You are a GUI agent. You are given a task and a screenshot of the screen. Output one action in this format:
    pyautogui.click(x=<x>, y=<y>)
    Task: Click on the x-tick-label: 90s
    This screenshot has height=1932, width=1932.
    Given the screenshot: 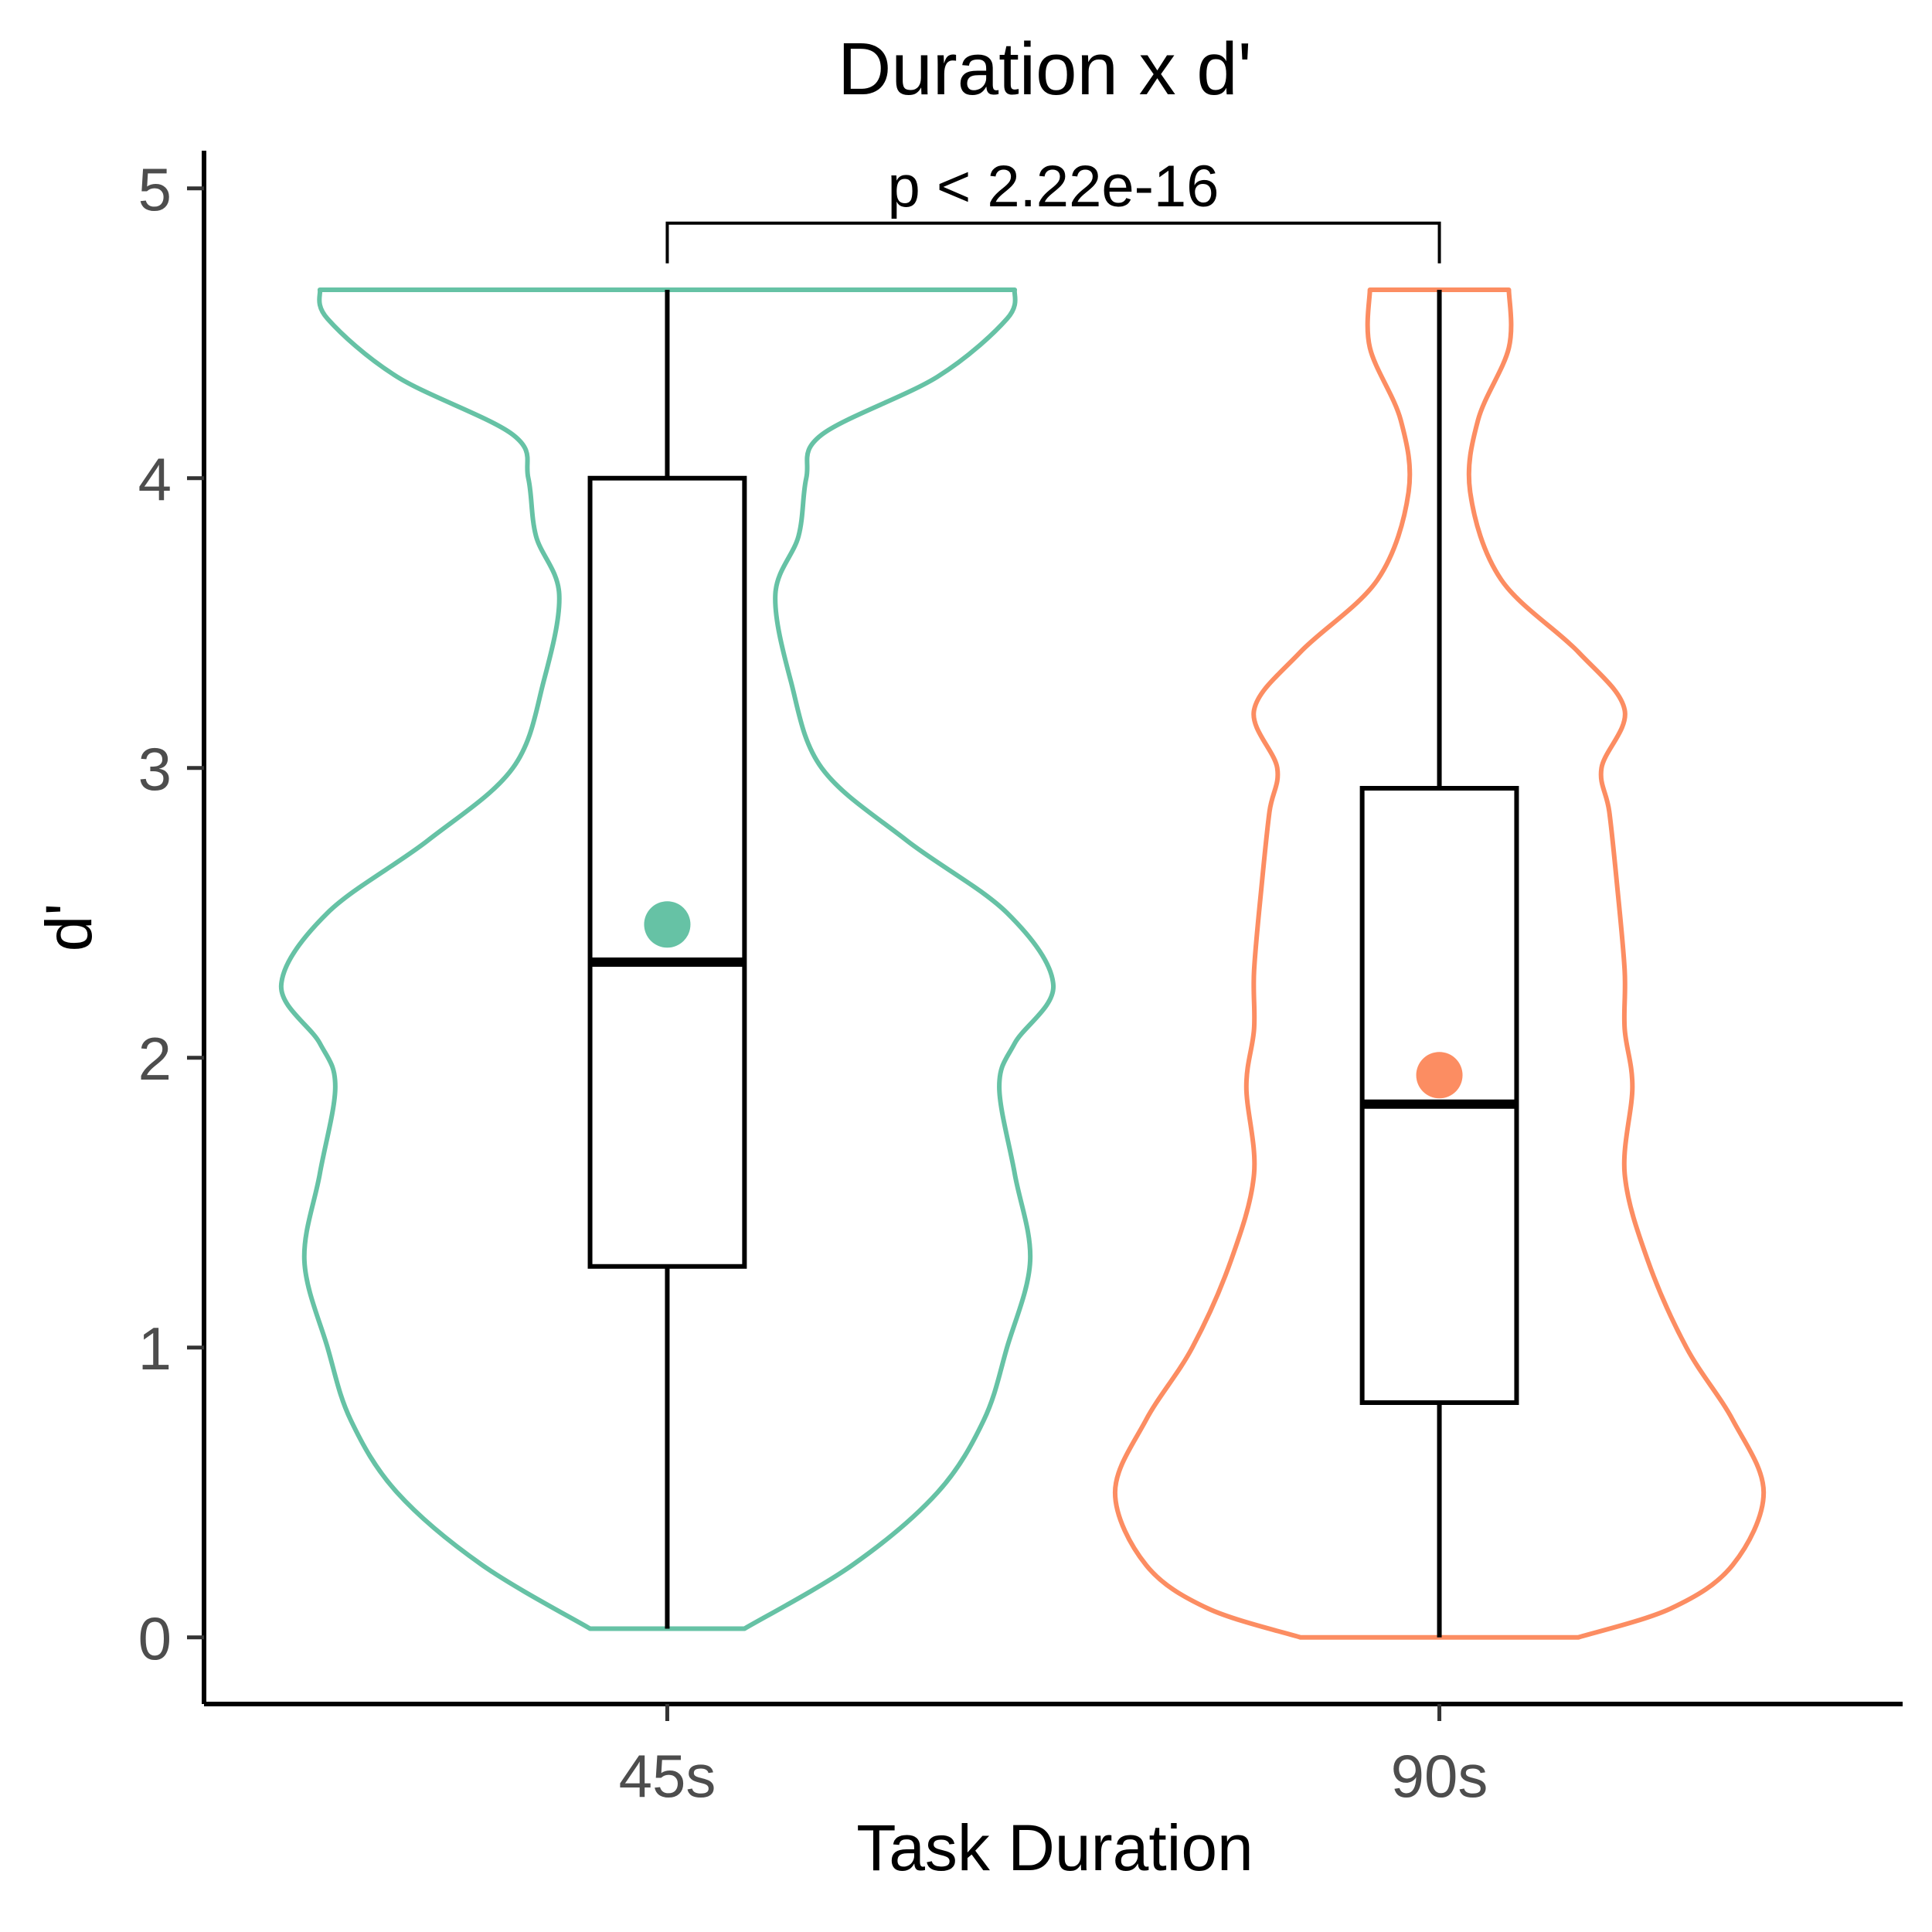 What is the action you would take?
    pyautogui.click(x=1440, y=1776)
    